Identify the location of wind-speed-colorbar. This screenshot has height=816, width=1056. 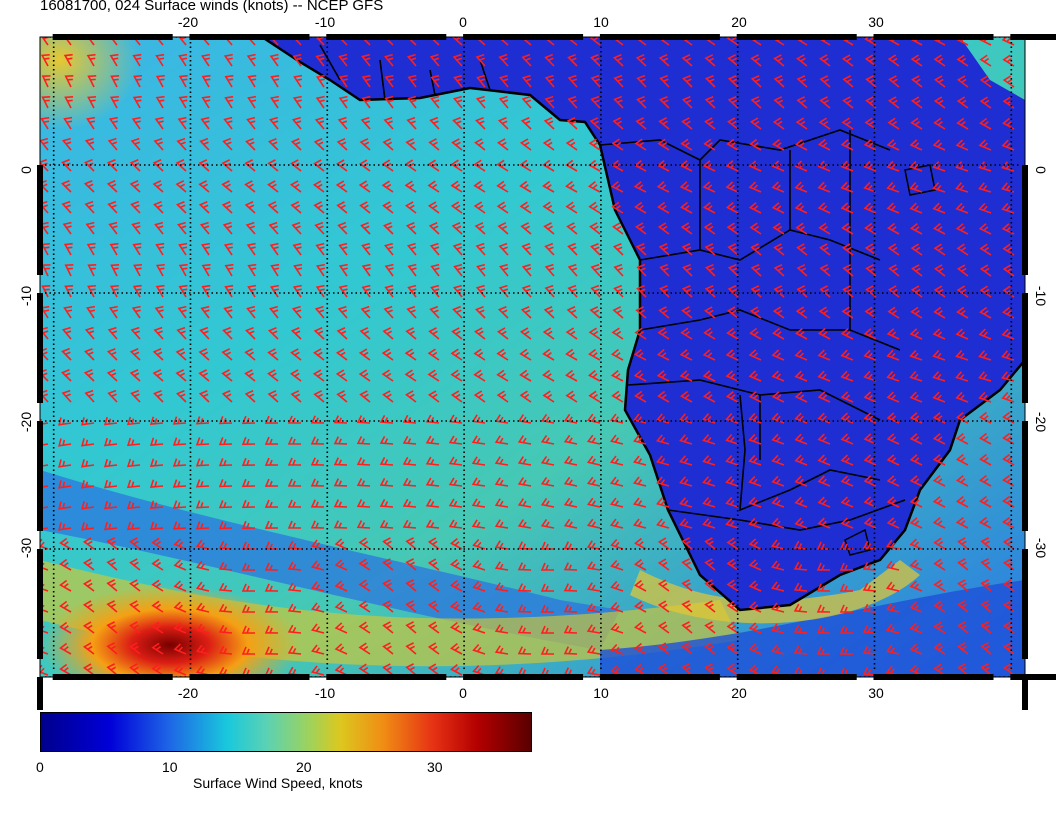
(286, 732).